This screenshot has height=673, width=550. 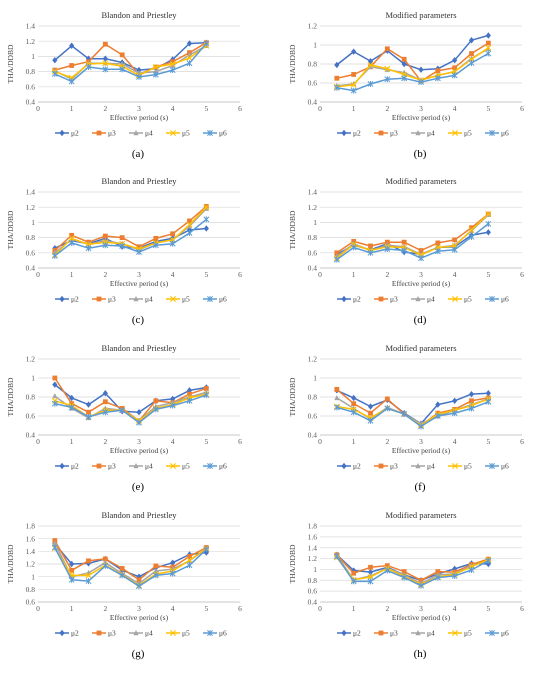 What do you see at coordinates (139, 515) in the screenshot?
I see `chart-title: Blandon and Priestley` at bounding box center [139, 515].